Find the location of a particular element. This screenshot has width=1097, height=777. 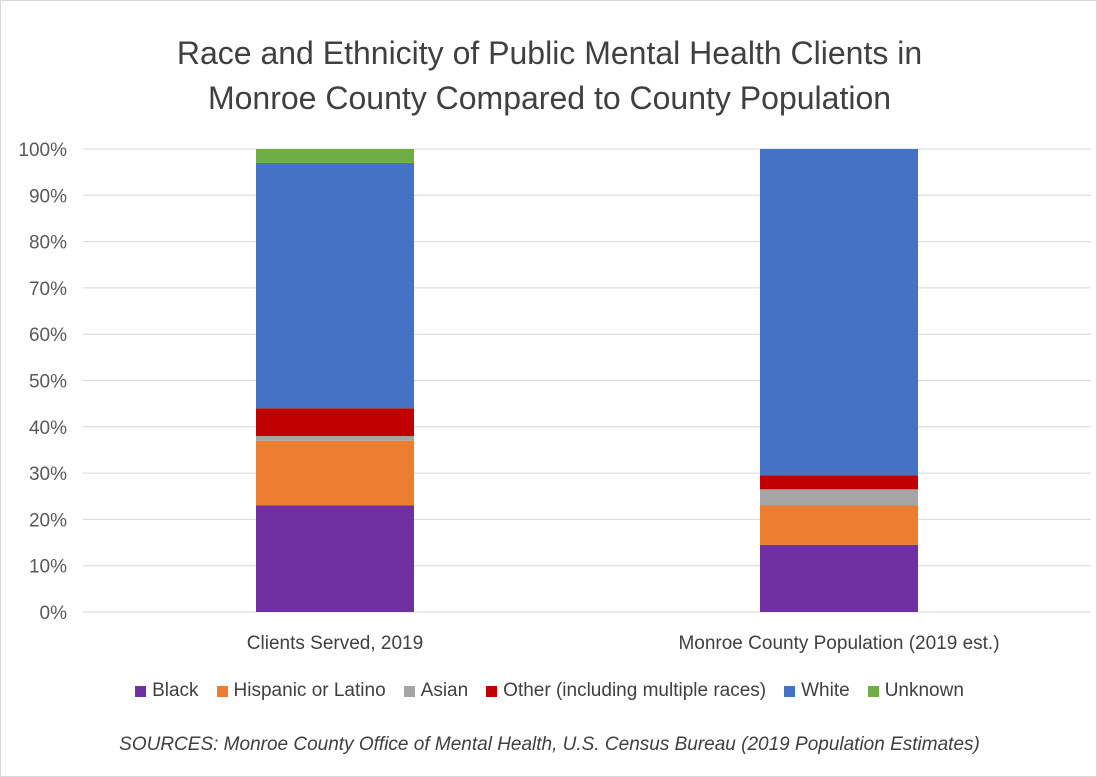

legend-label: Asian is located at coordinates (444, 690).